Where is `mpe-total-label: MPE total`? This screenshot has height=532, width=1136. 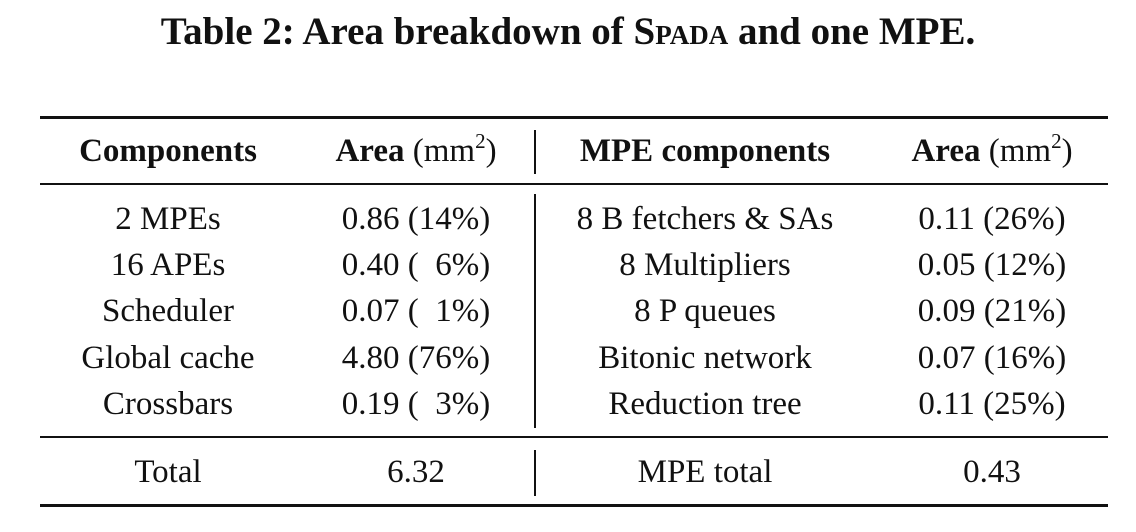
mpe-total-label: MPE total is located at coordinates (705, 472).